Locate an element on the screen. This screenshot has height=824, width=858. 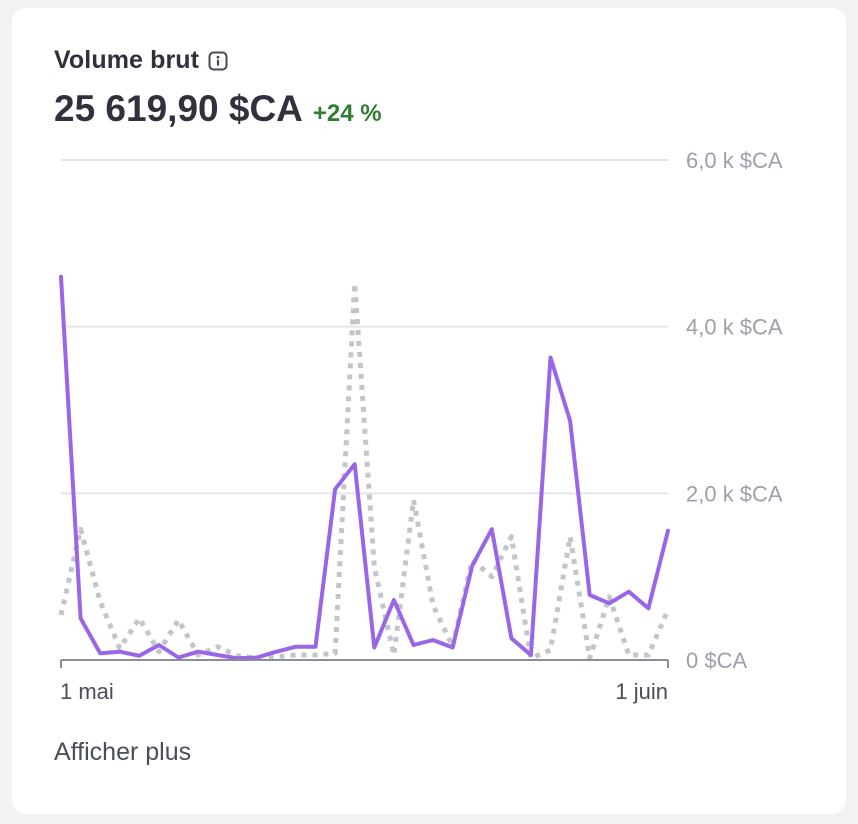
x-tick-label: 1 mai is located at coordinates (87, 691).